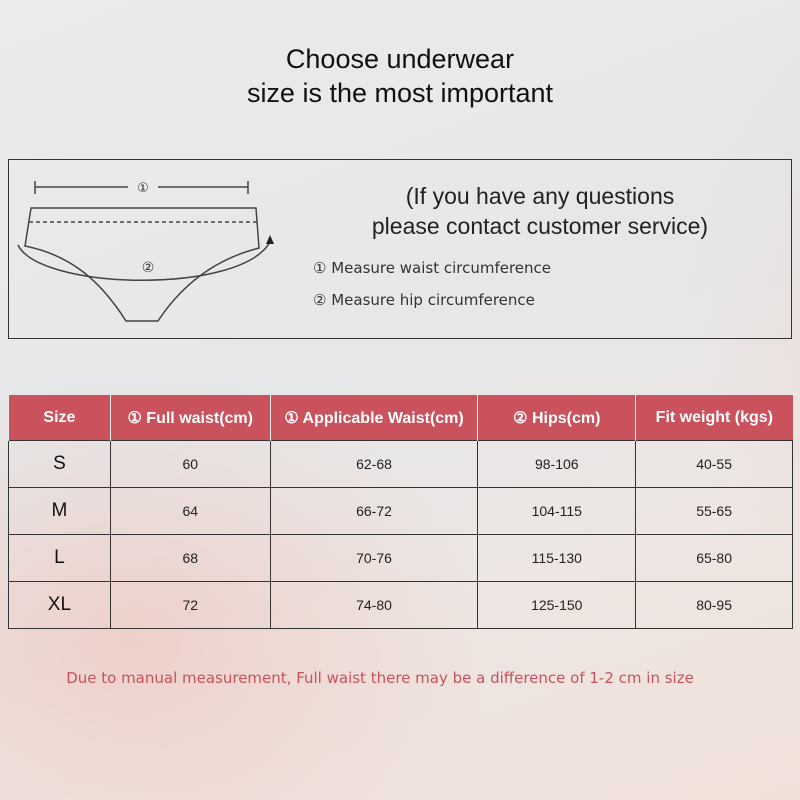 The width and height of the screenshot is (800, 800). Describe the element at coordinates (320, 300) in the screenshot. I see `marker-2: ②` at that location.